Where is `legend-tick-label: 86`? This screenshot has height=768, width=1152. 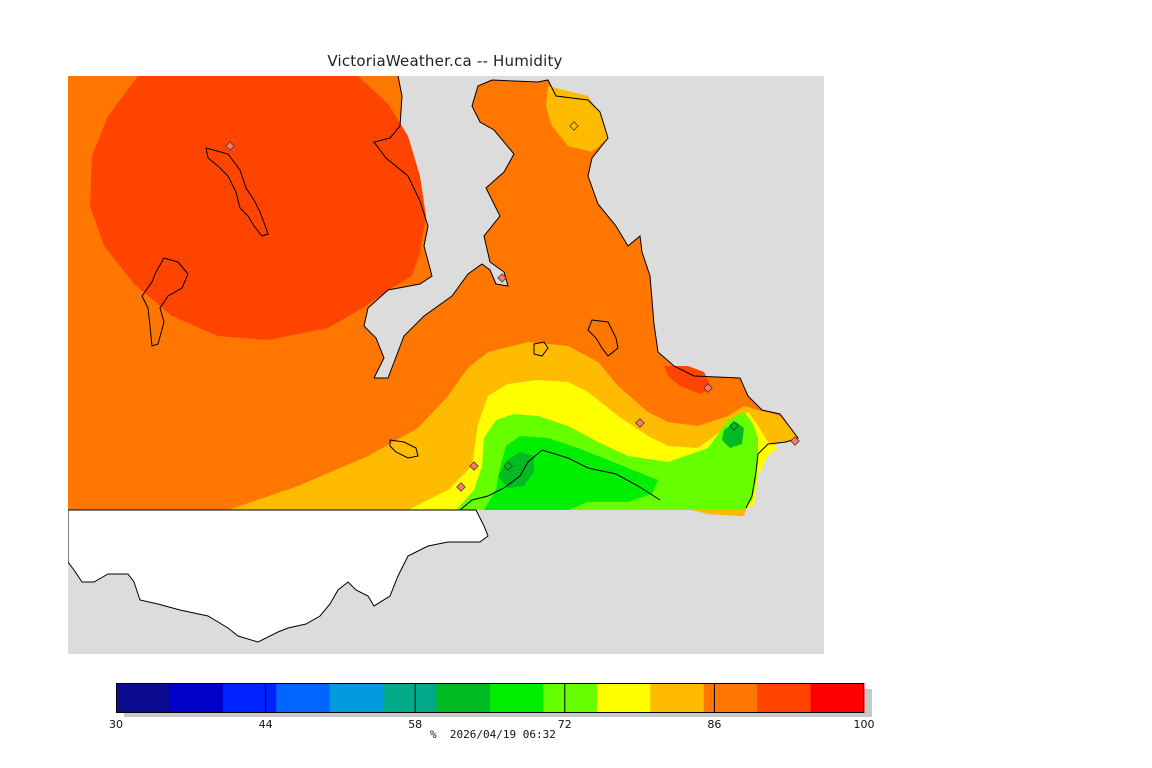 legend-tick-label: 86 is located at coordinates (714, 724).